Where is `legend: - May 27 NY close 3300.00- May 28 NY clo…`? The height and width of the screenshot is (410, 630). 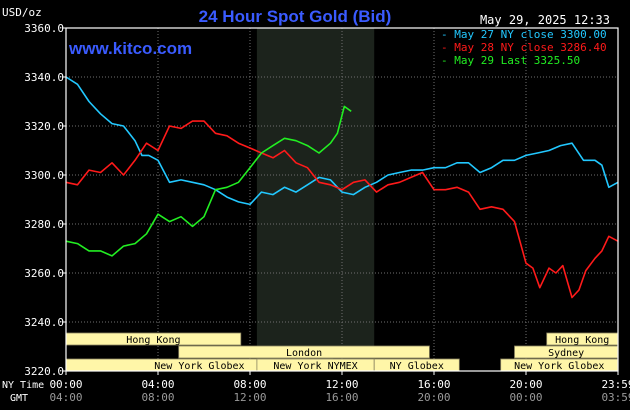
legend: - May 27 NY close 3300.00- May 28 NY clo… is located at coordinates (524, 47).